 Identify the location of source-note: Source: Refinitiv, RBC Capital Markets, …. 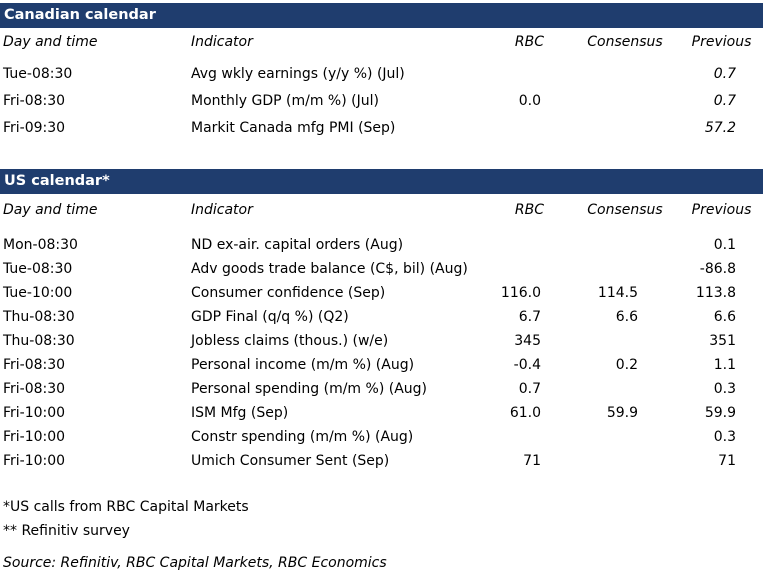
(195, 563).